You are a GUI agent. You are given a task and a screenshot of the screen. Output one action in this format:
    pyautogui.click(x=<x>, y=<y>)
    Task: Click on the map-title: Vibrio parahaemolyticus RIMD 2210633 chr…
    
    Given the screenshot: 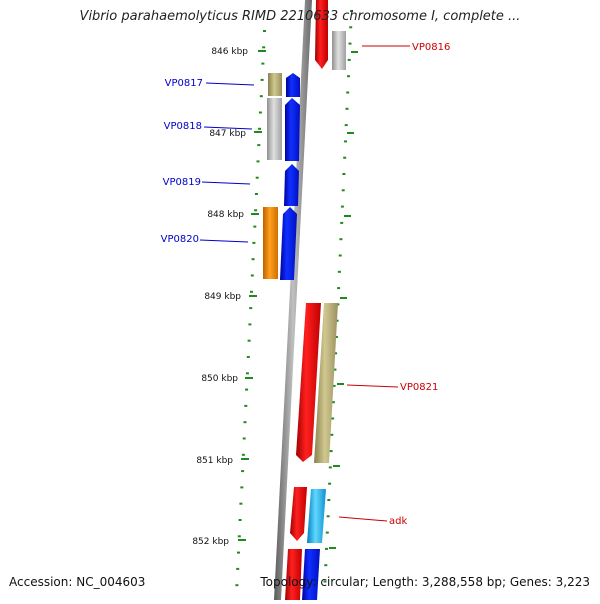 What is the action you would take?
    pyautogui.click(x=300, y=16)
    